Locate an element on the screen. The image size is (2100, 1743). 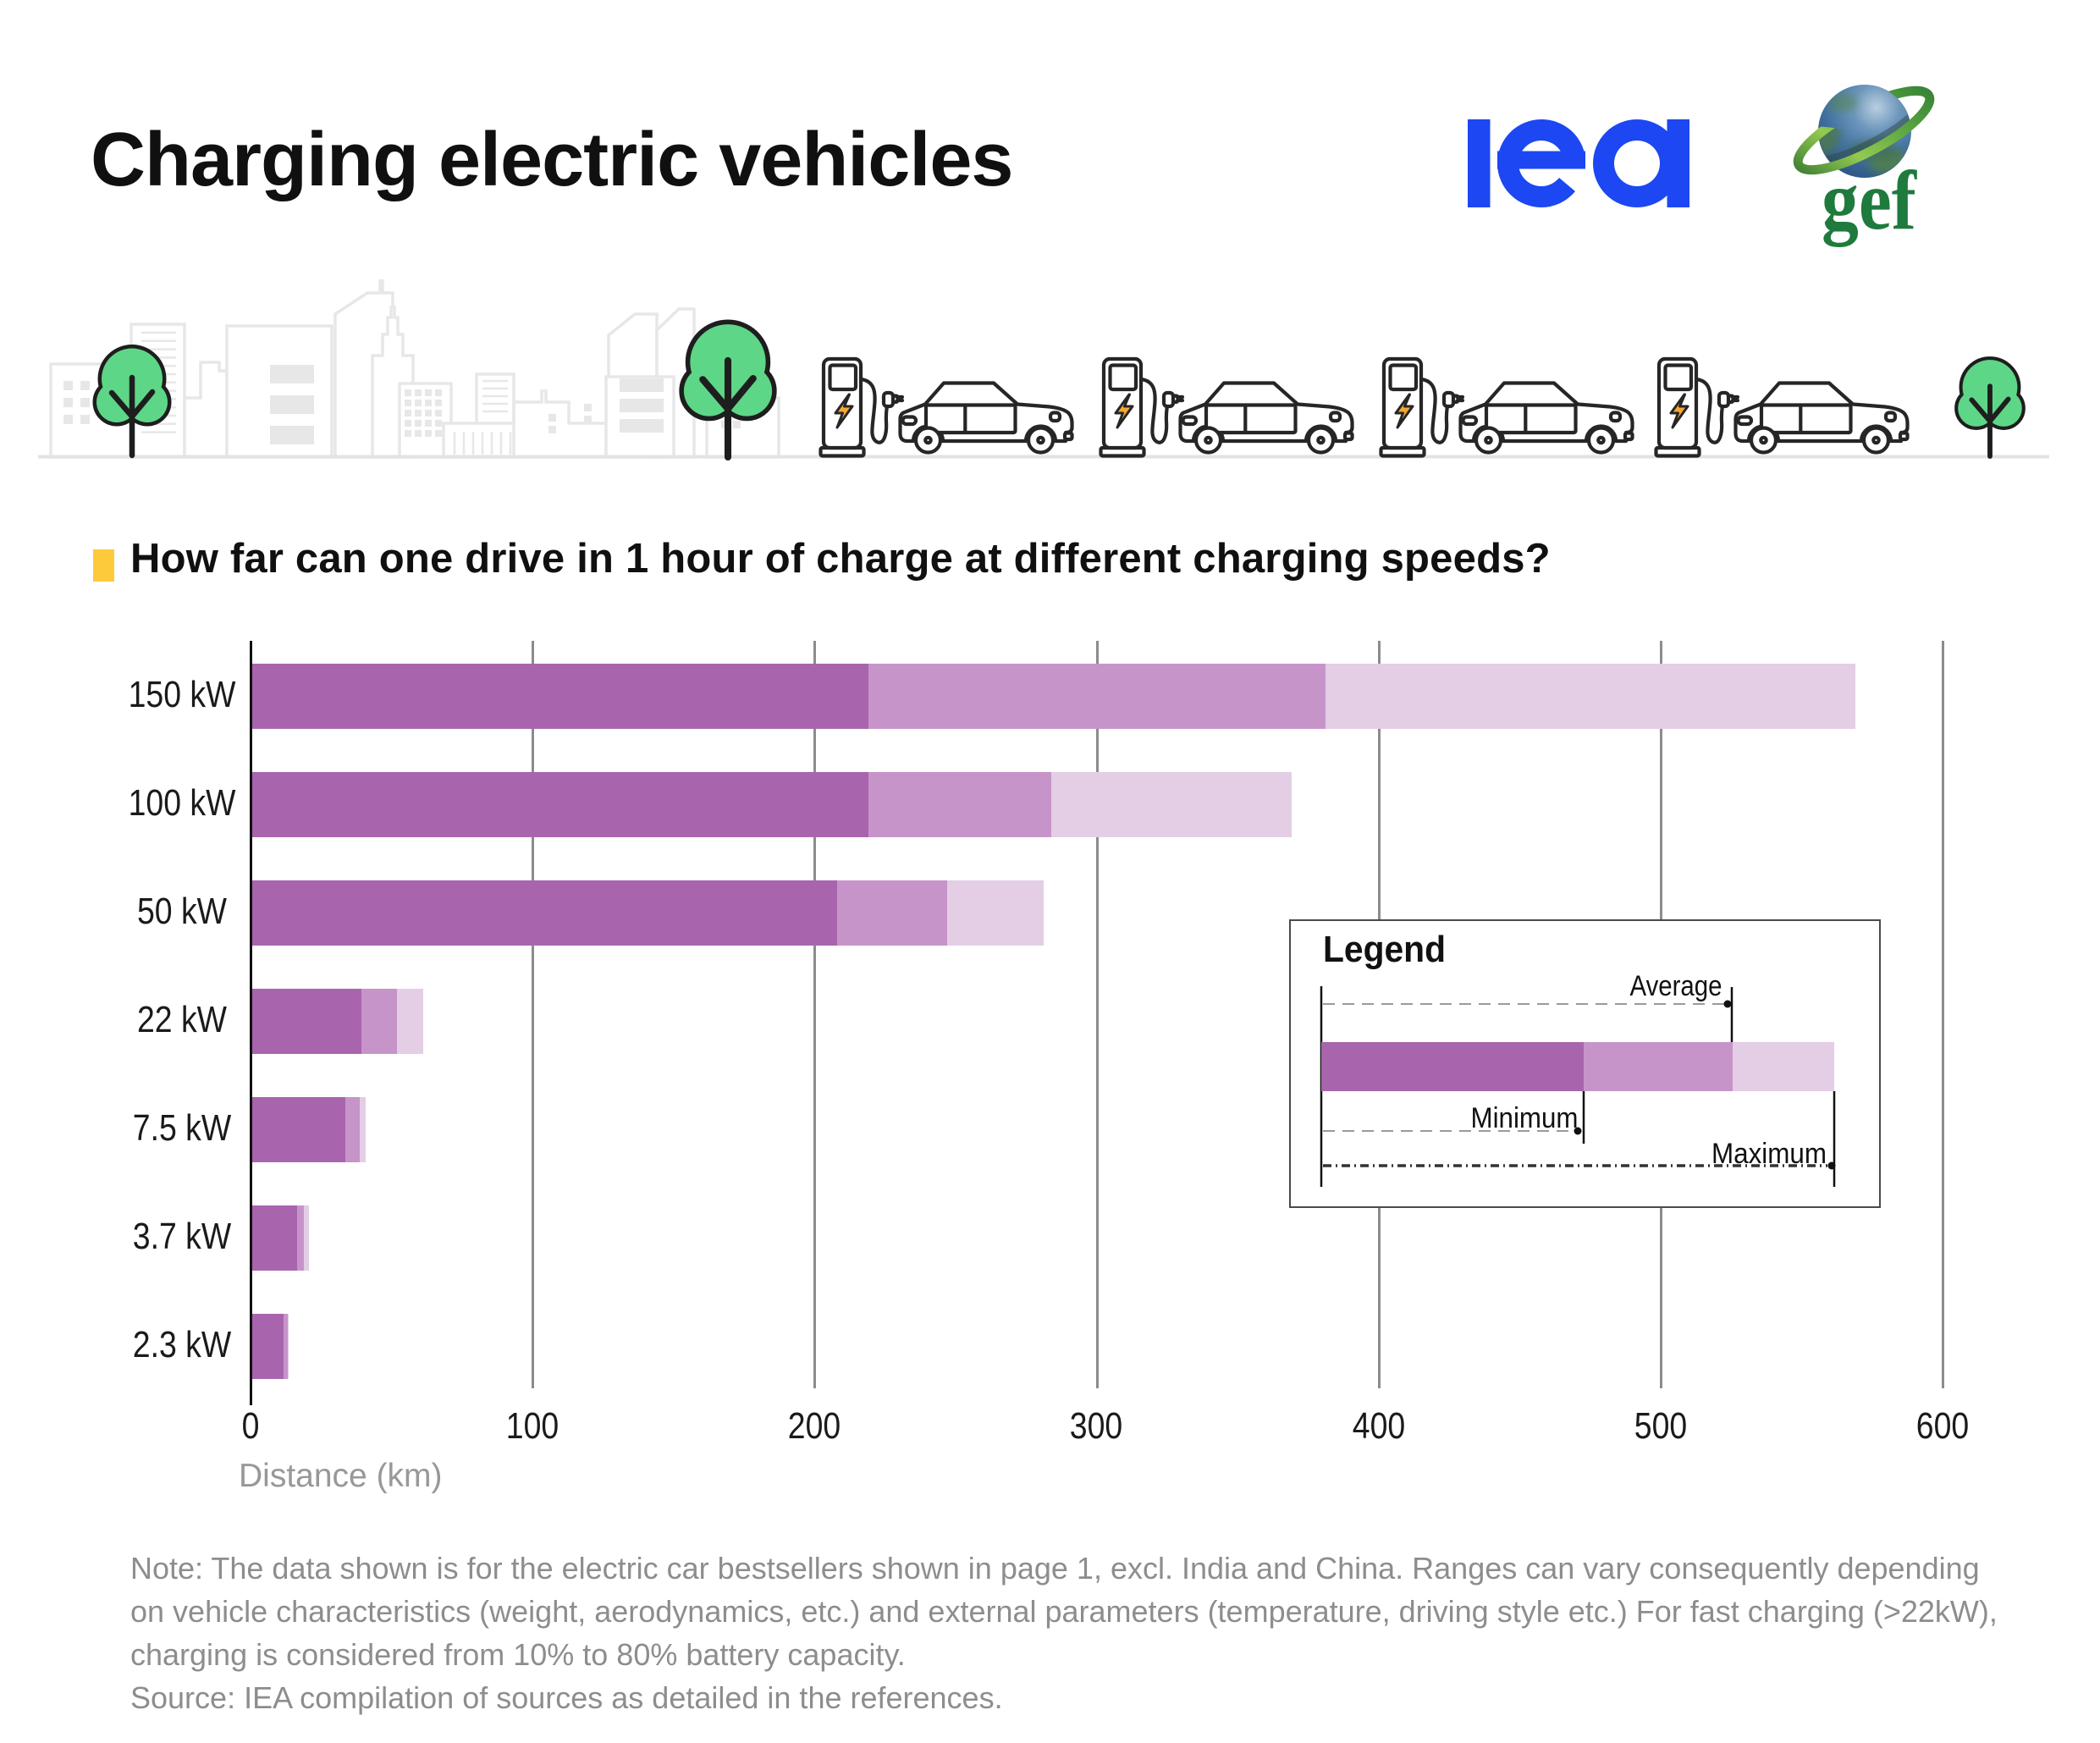
svg-text: Average is located at coordinates (1676, 986).